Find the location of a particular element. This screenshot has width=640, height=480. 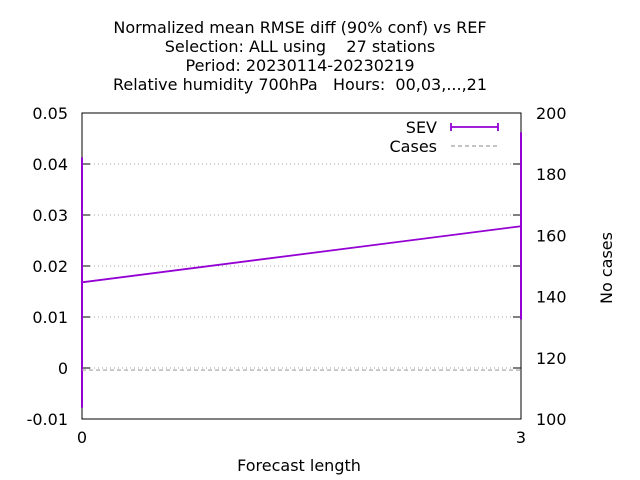

x-axis-label: Forecast length is located at coordinates (299, 465).